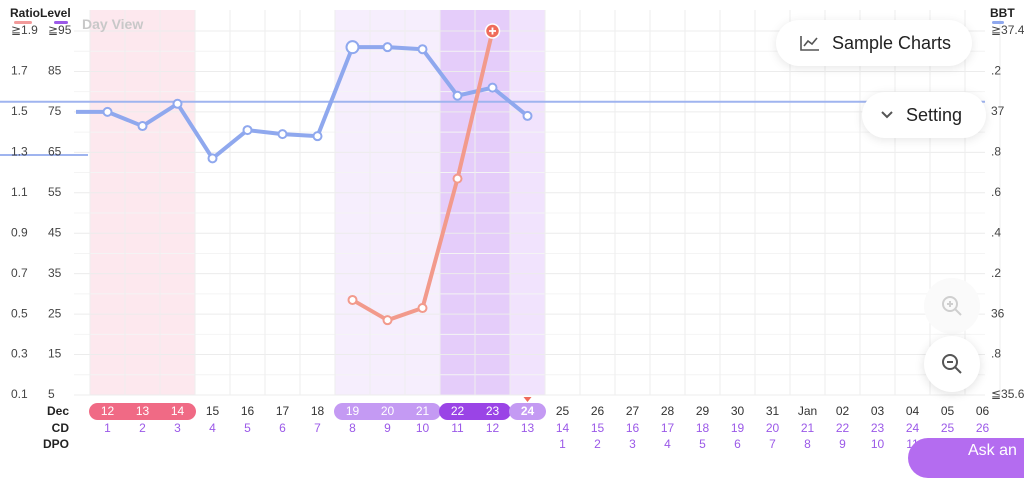 This screenshot has width=1024, height=478. What do you see at coordinates (55, 13) in the screenshot?
I see `level-axis-label: Level` at bounding box center [55, 13].